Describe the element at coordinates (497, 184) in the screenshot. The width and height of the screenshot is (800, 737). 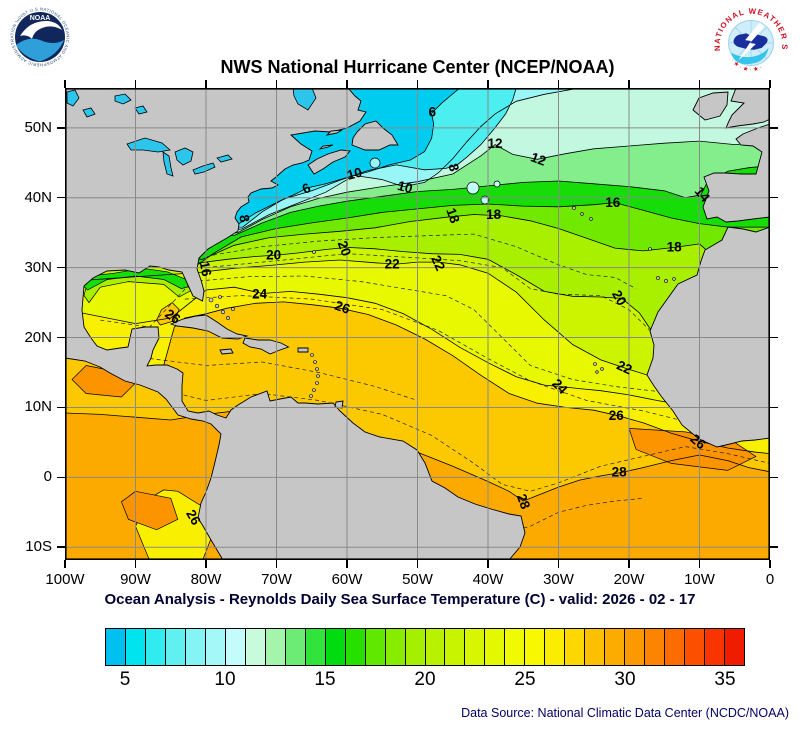
I see `cold-eddy` at that location.